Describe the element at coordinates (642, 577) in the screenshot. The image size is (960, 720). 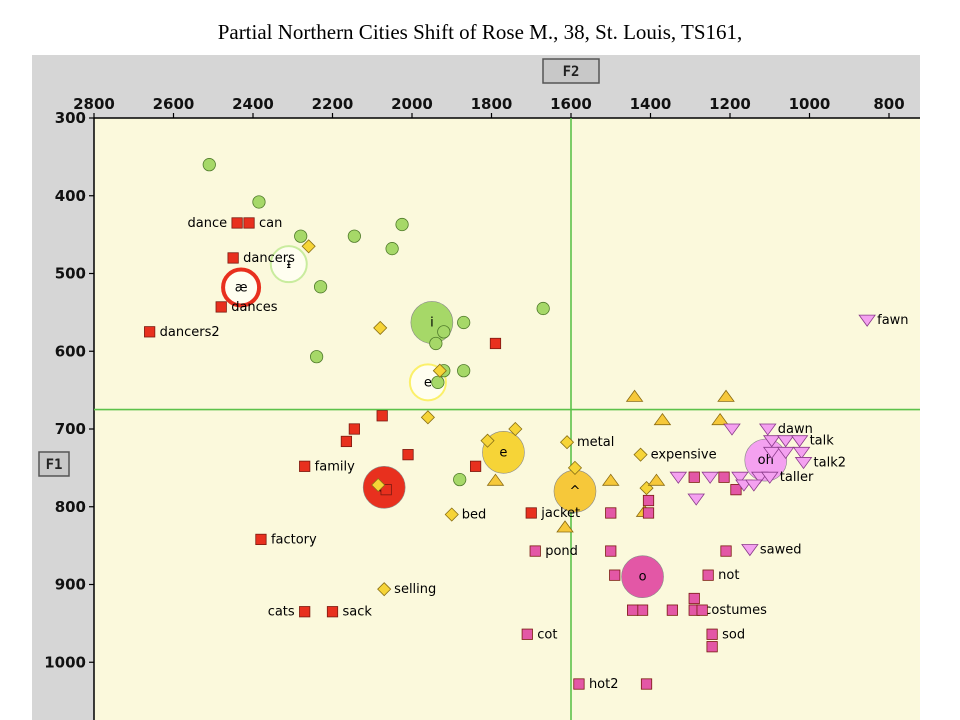
I see `vowel-mean-o: o` at that location.